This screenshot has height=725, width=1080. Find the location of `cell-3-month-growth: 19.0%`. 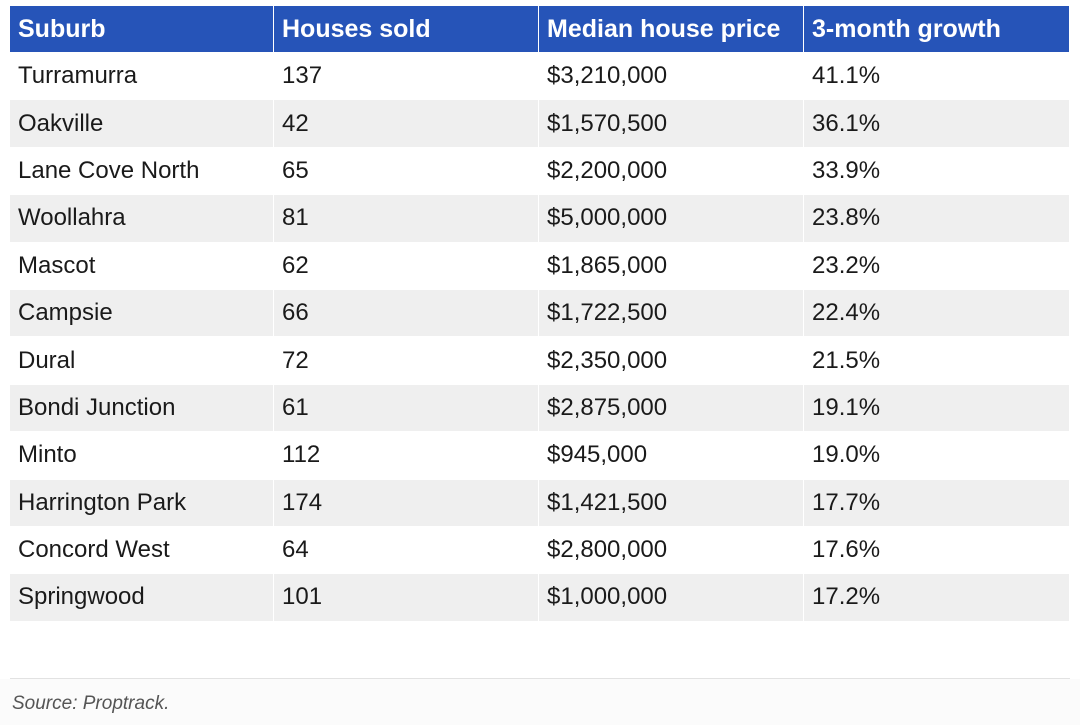

cell-3-month-growth: 19.0% is located at coordinates (936, 456).